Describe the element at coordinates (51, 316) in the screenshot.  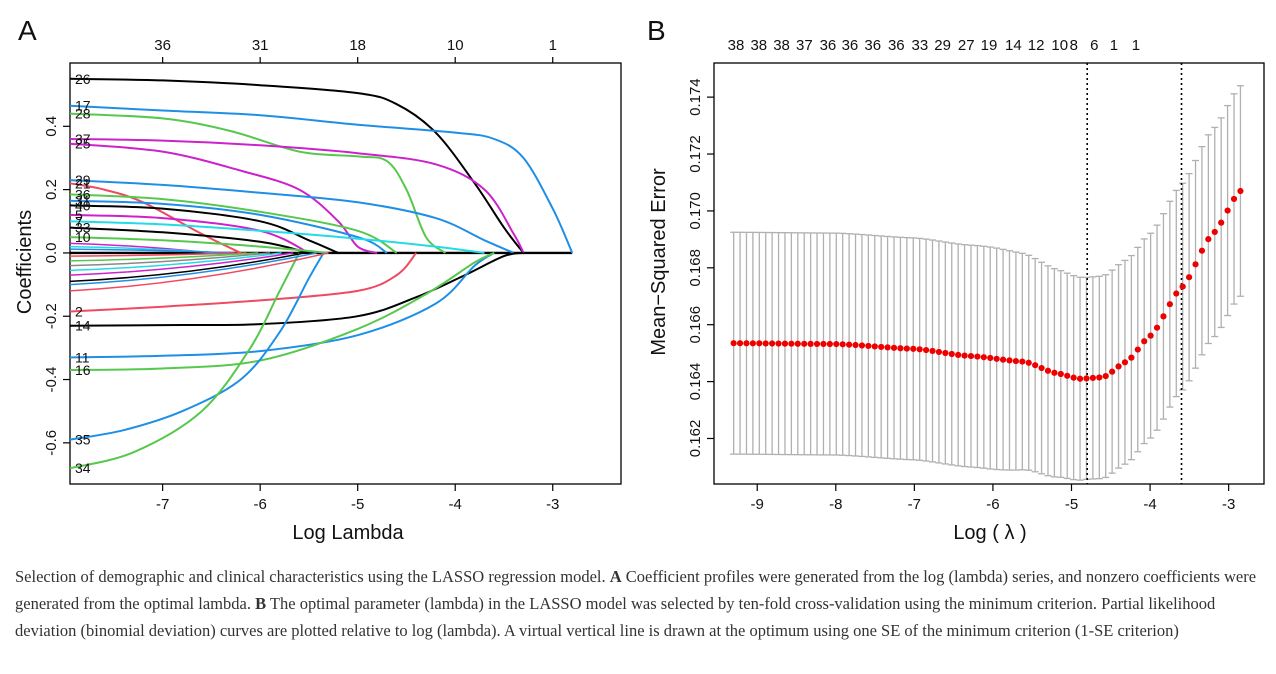
I see `y-tick-label: -0.2` at that location.